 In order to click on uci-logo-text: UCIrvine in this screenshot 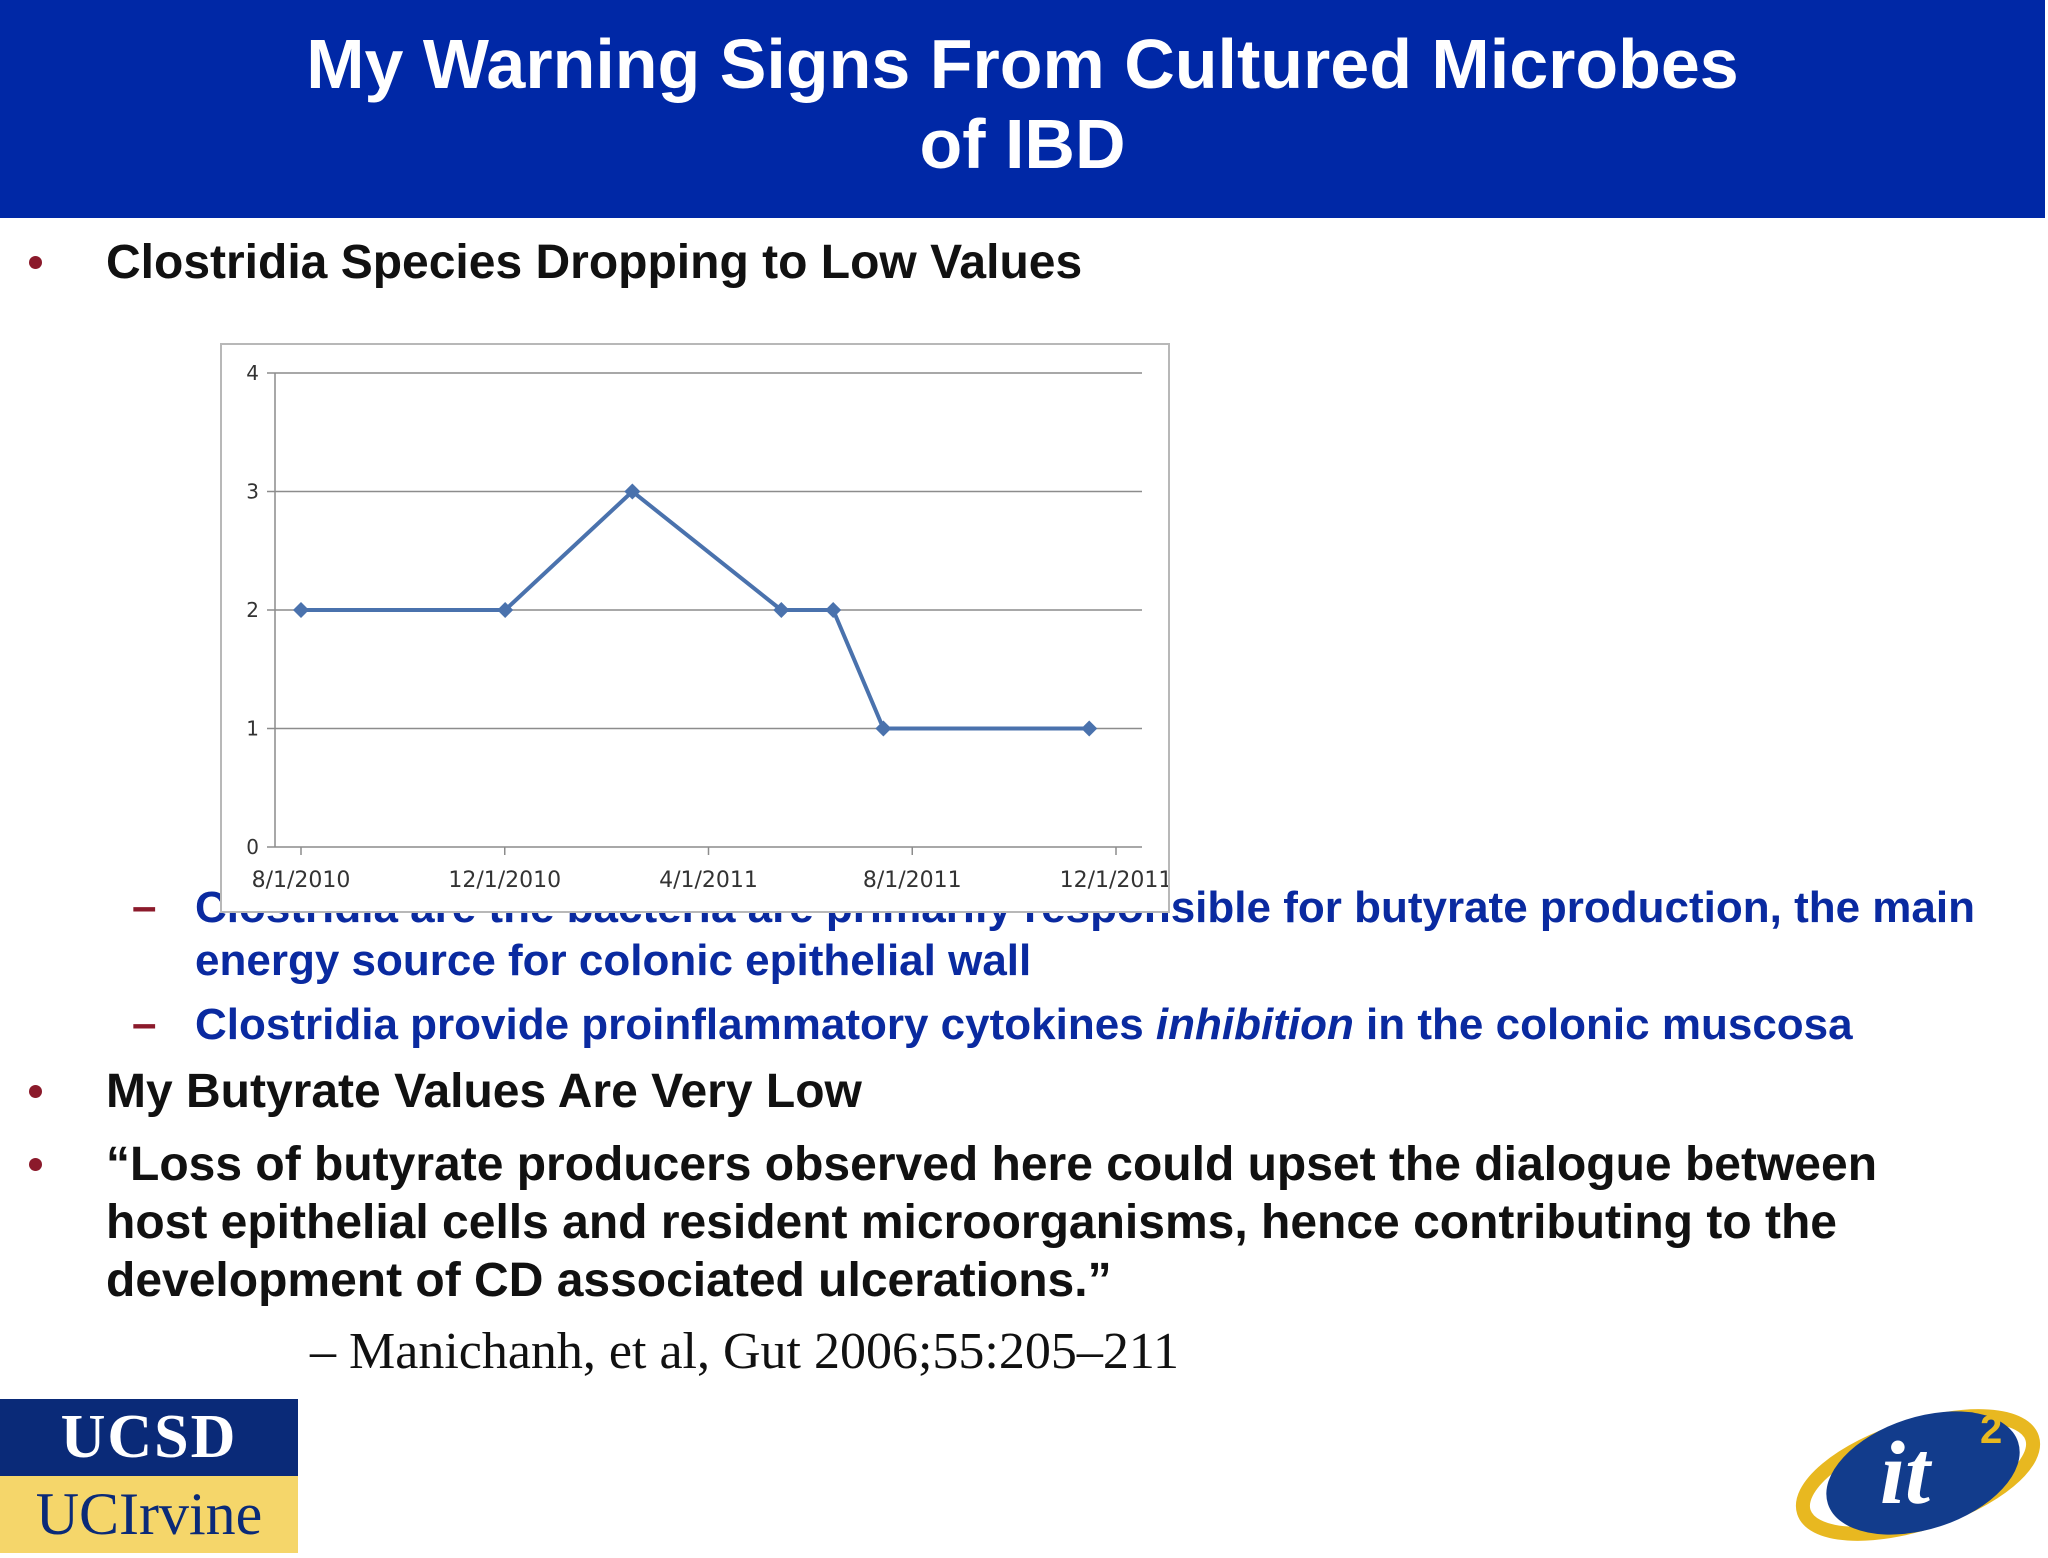, I will do `click(149, 1514)`.